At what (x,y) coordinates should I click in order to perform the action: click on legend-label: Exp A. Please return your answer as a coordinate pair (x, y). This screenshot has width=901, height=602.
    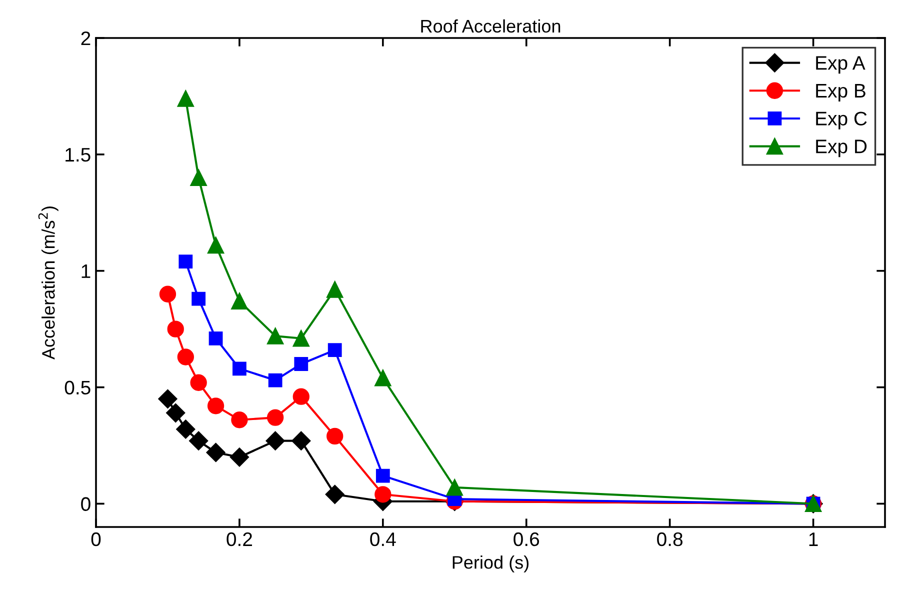
    Looking at the image, I should click on (841, 65).